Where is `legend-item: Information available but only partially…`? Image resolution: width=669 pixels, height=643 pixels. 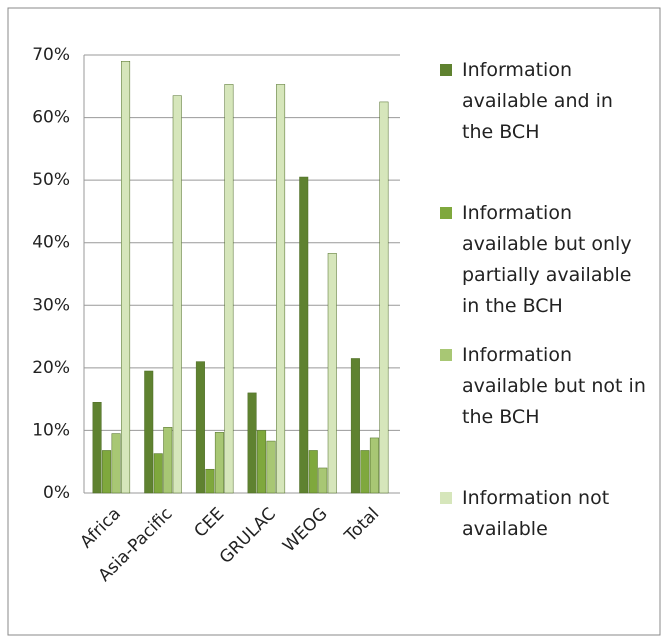
legend-item: Information available but only partially… is located at coordinates (545, 260).